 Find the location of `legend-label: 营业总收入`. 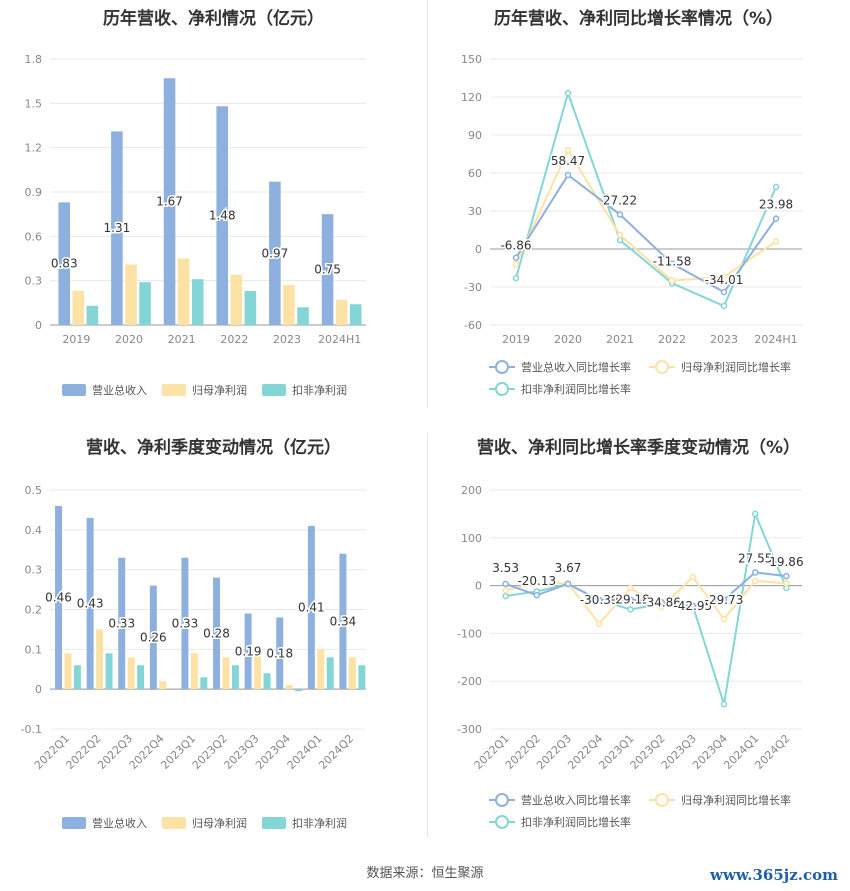

legend-label: 营业总收入 is located at coordinates (119, 390).